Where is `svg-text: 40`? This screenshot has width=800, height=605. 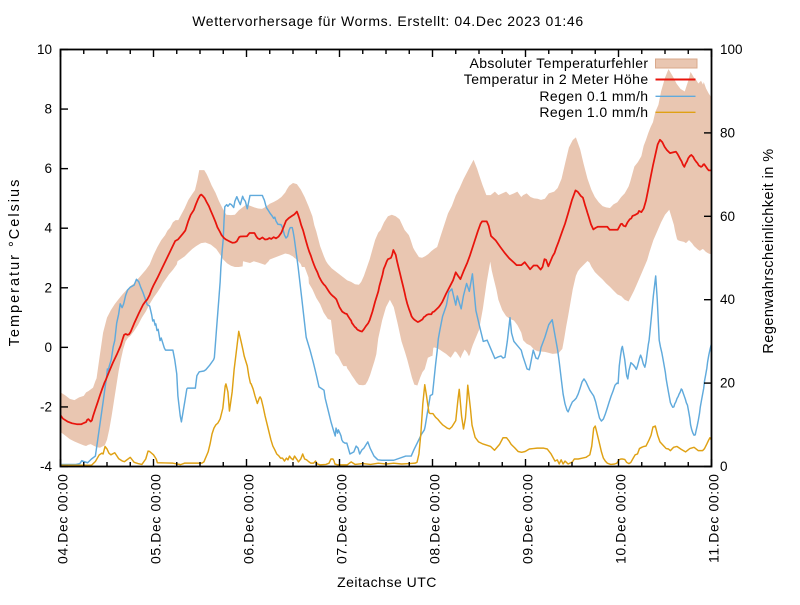
svg-text: 40 is located at coordinates (727, 299).